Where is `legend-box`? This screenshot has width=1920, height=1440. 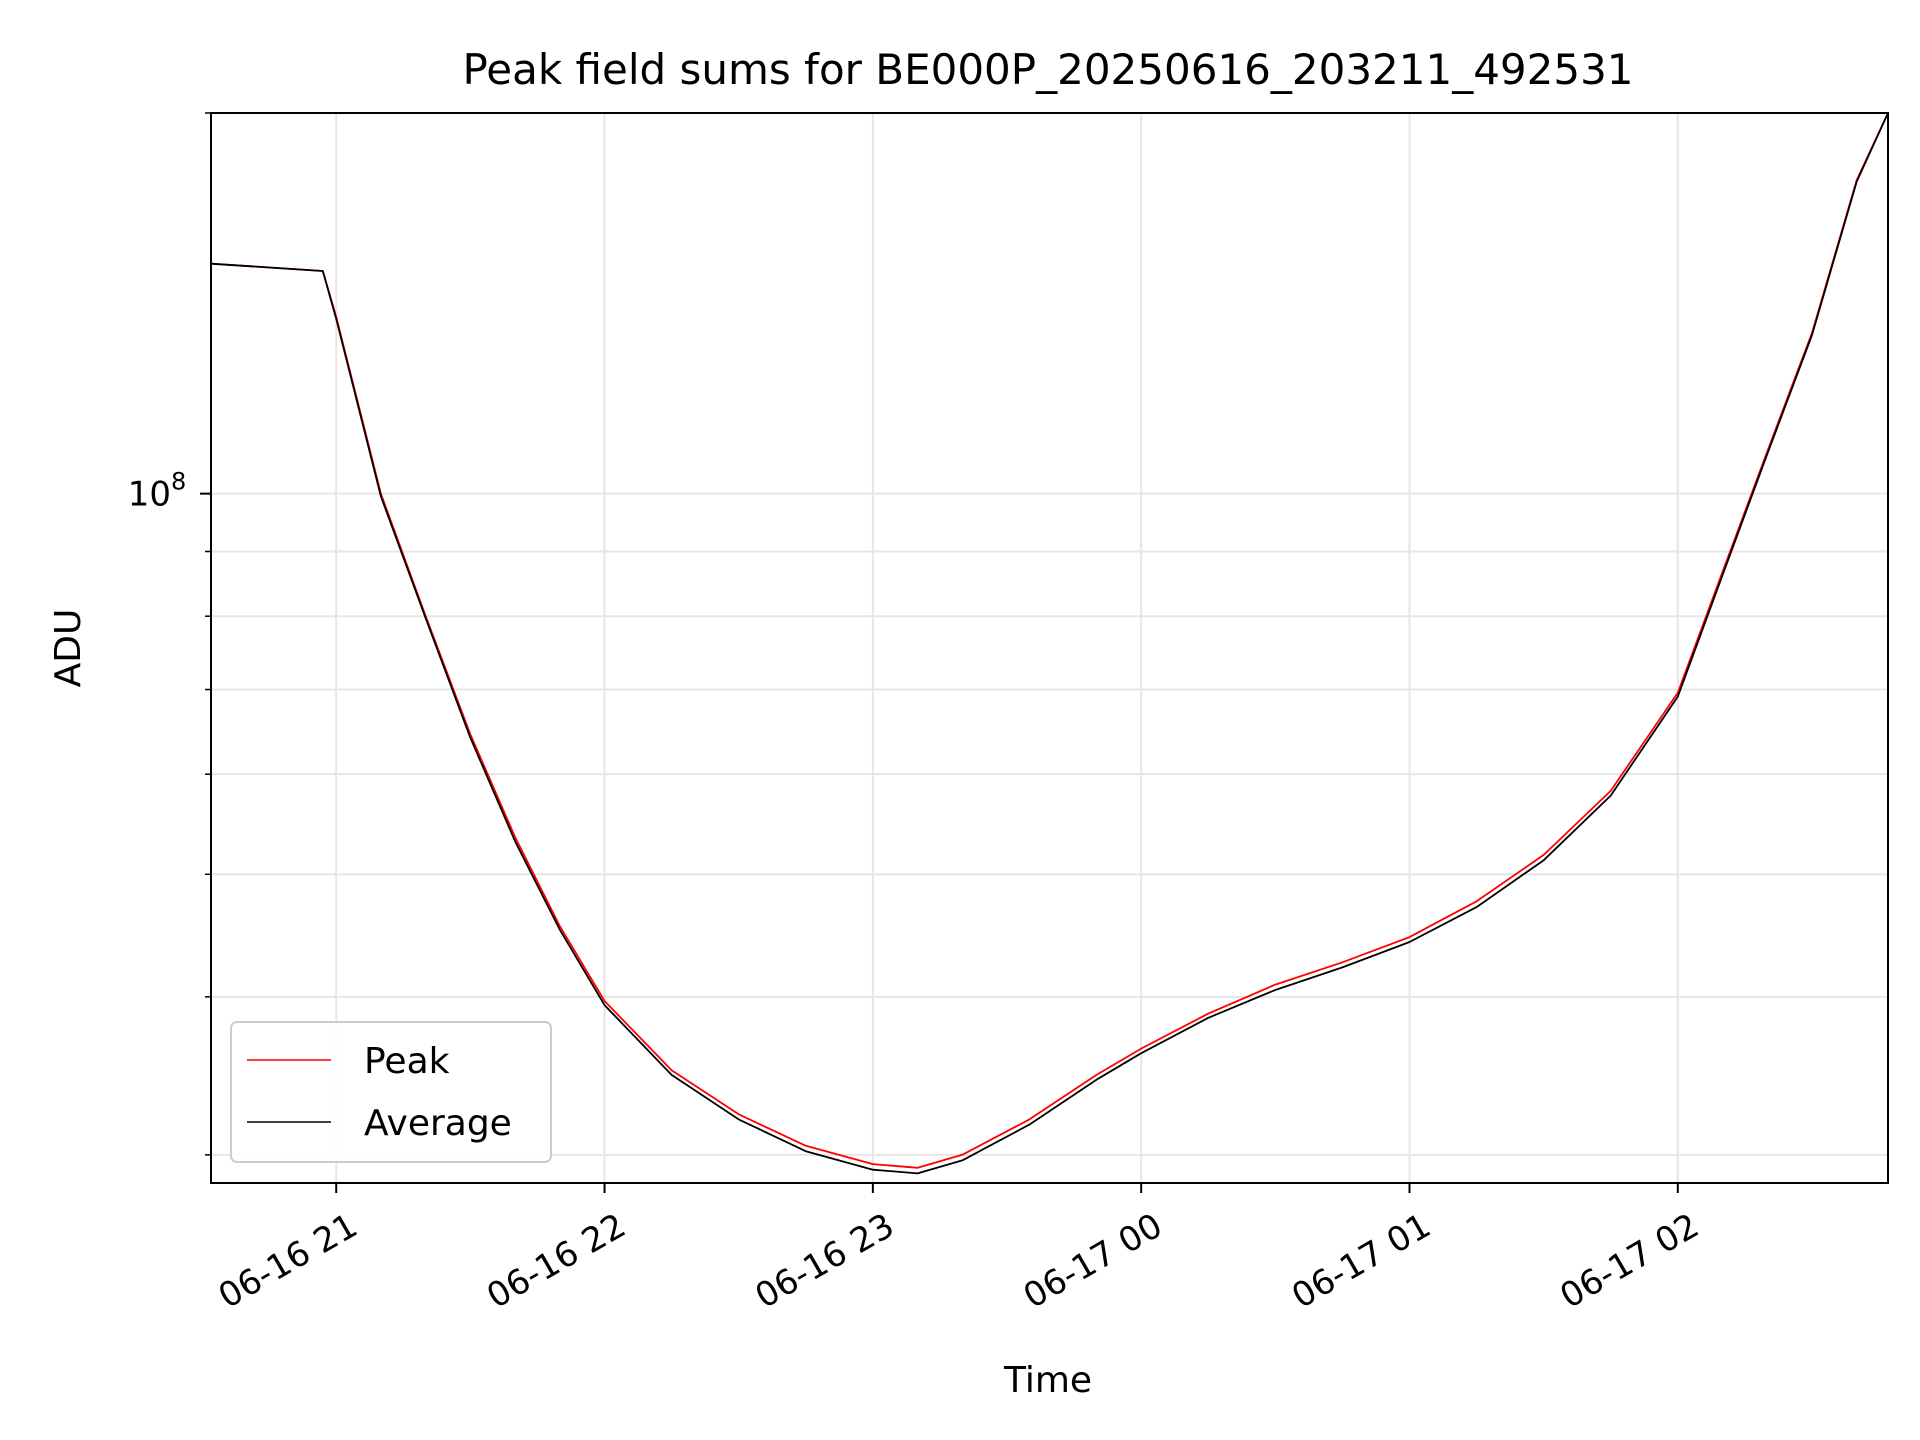
legend-box is located at coordinates (391, 1092).